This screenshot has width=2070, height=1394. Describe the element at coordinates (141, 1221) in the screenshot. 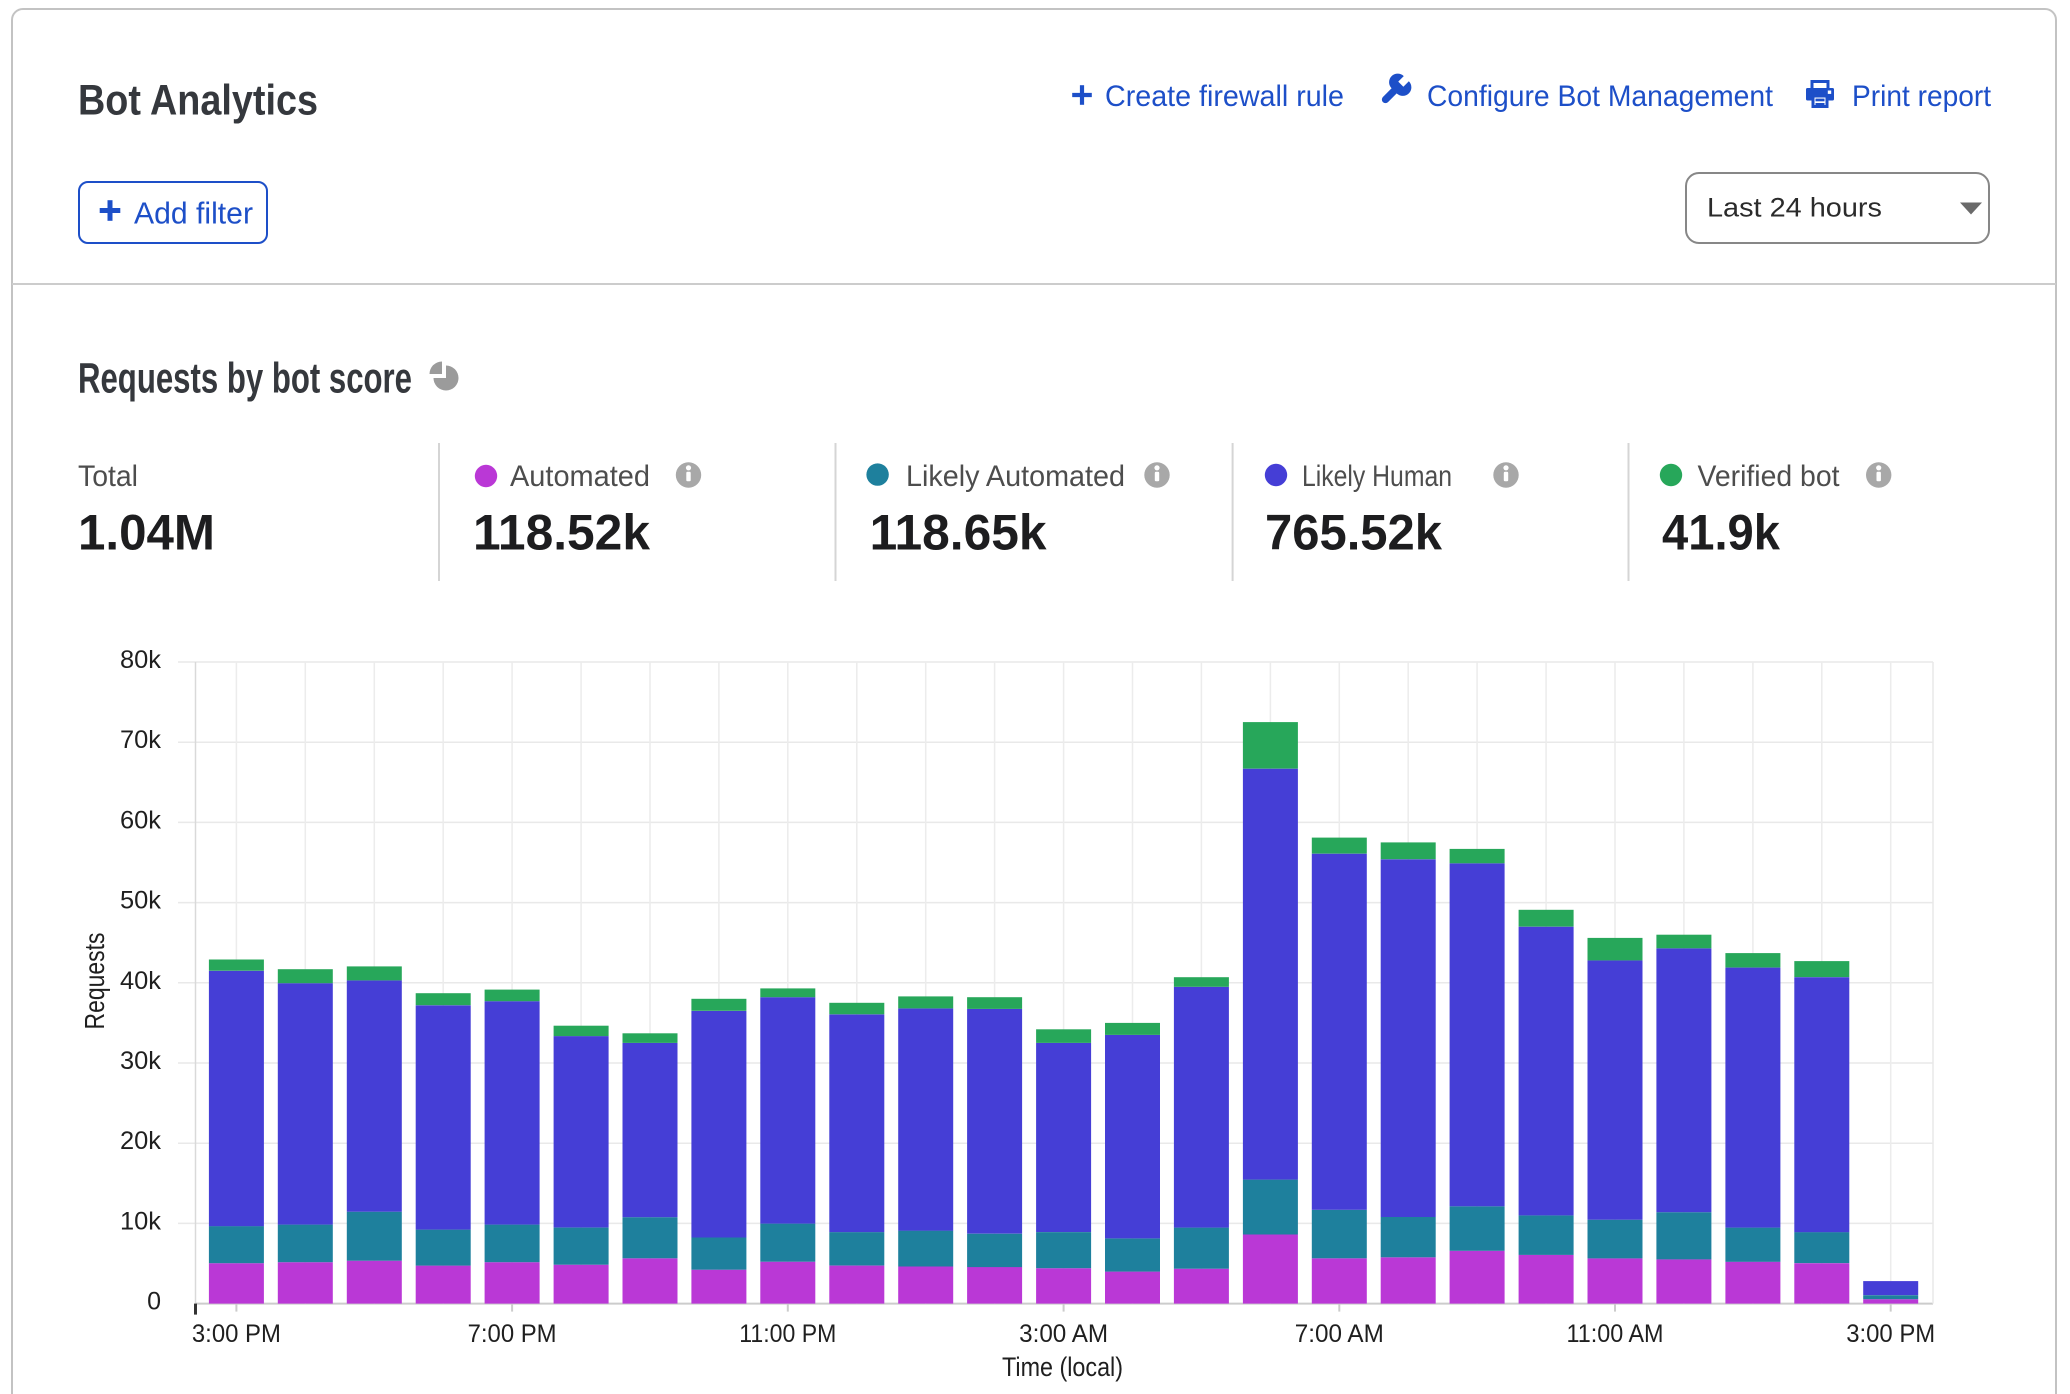

I see `svg-text: 10k` at that location.